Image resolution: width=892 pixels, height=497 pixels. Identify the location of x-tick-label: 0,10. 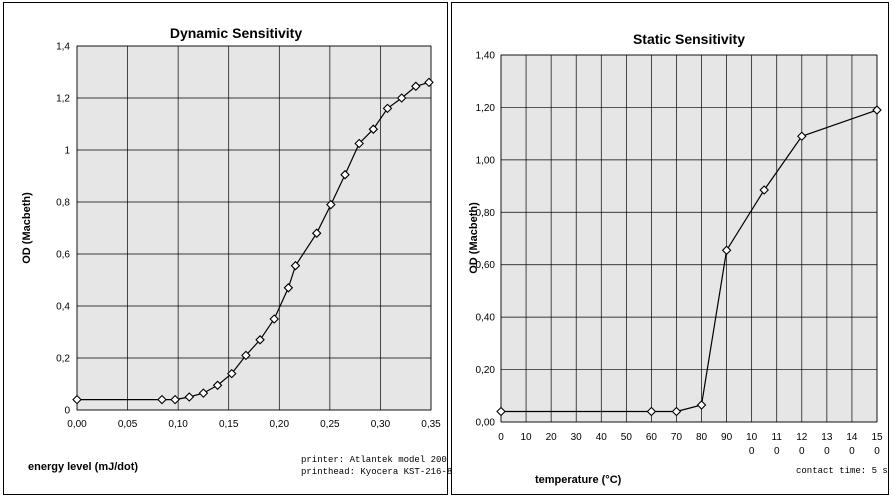
(178, 424).